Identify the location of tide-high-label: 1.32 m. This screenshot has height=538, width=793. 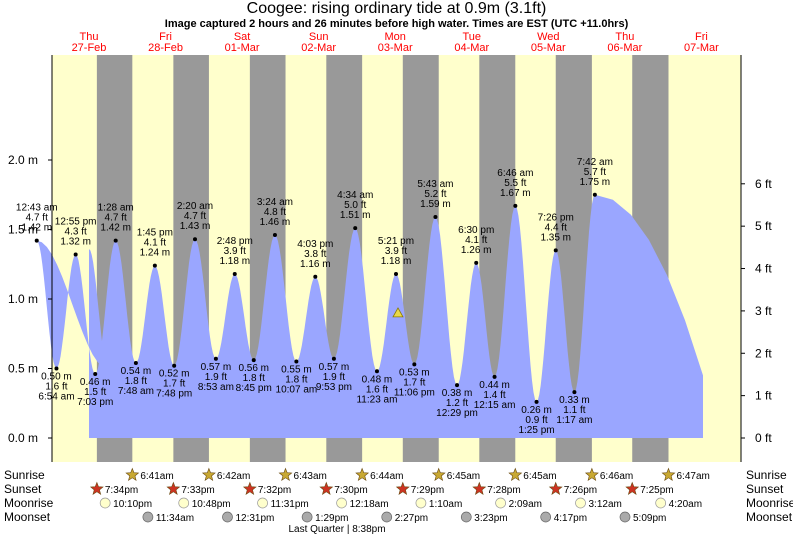
(75, 242).